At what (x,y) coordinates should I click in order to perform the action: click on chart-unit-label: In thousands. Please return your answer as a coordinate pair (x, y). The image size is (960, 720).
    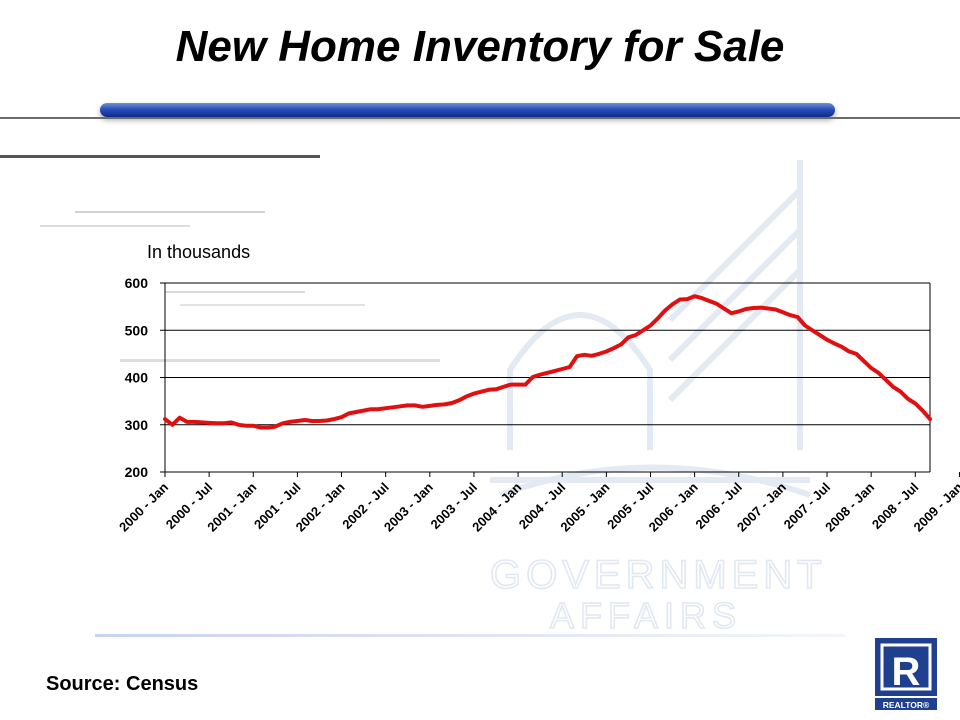
    Looking at the image, I should click on (199, 252).